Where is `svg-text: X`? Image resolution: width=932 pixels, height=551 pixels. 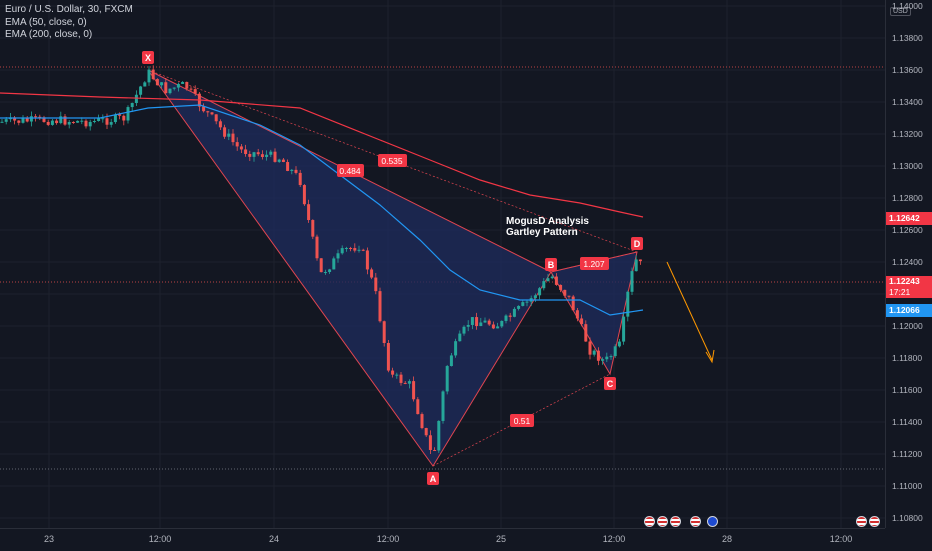
svg-text: X is located at coordinates (148, 58).